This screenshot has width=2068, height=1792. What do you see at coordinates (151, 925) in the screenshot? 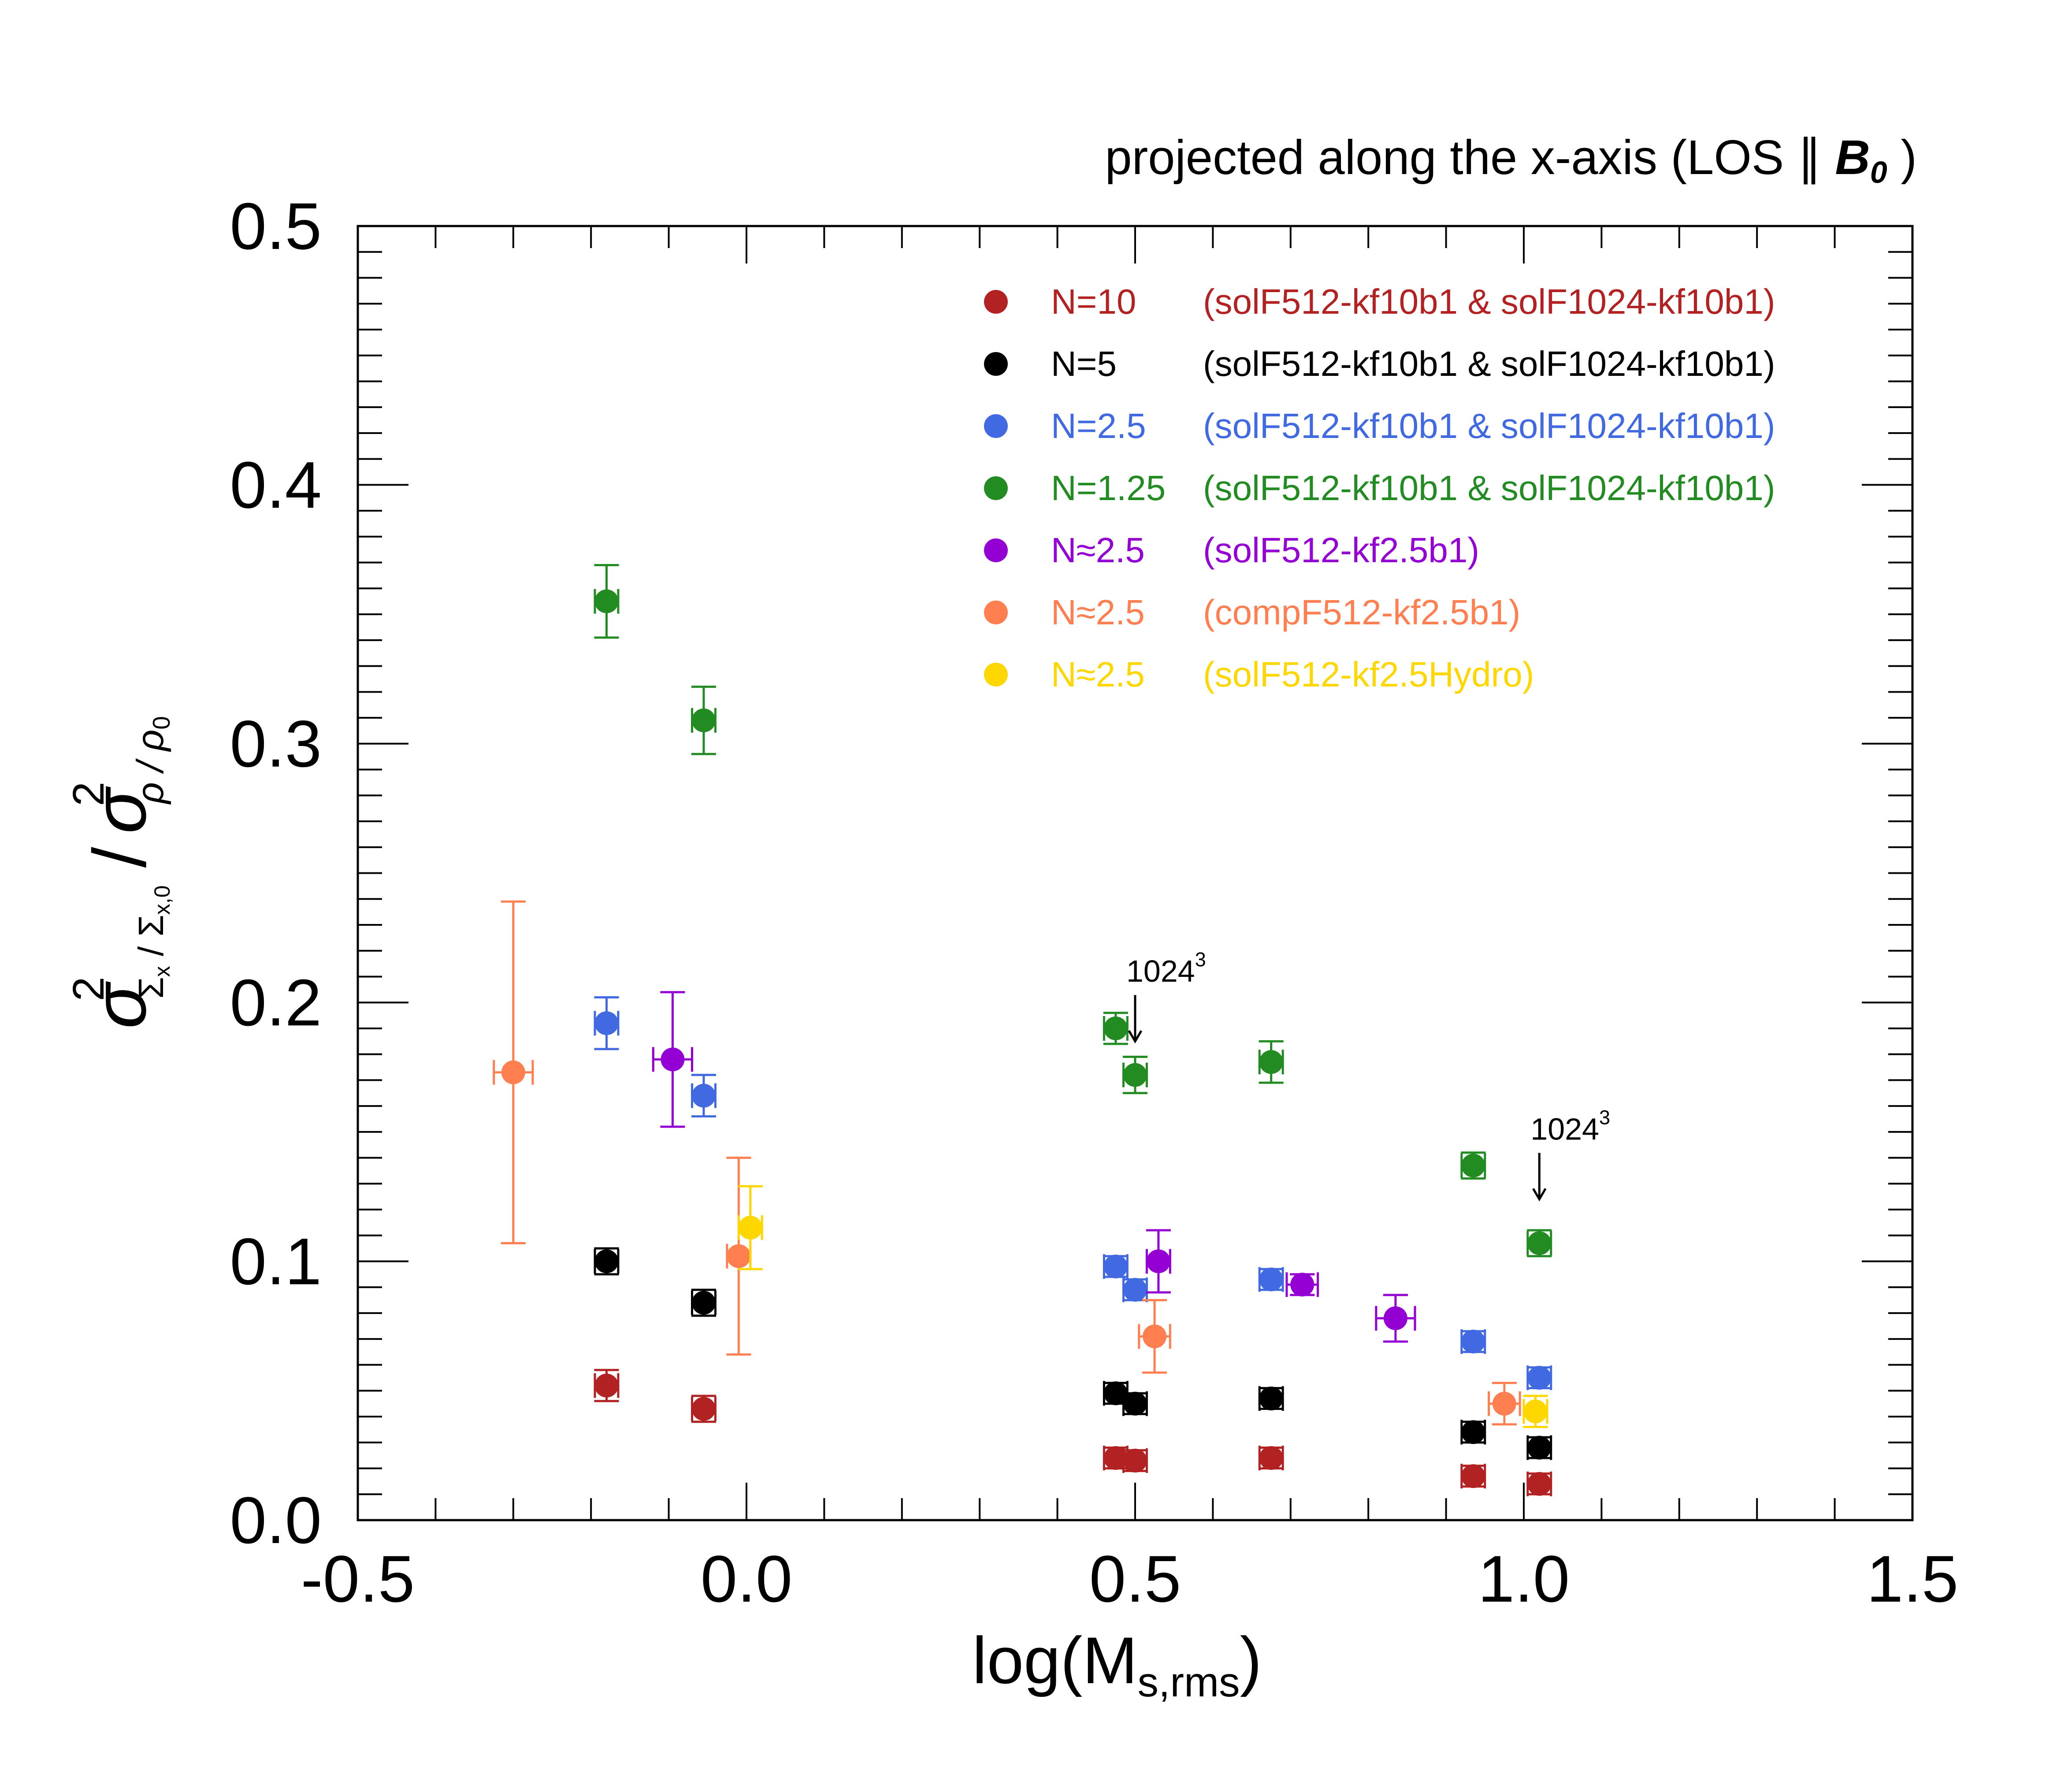
I see `y-label-den-sub: Σ` at bounding box center [151, 925].